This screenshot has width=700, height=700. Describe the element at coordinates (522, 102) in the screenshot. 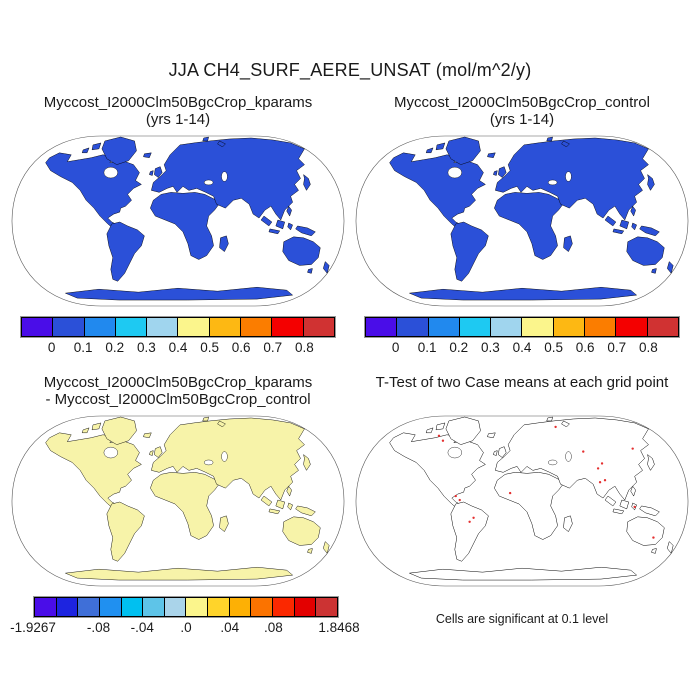

I see `panel-top-right-title-line1: Myccost_I2000Clm50BgcCrop_control` at that location.